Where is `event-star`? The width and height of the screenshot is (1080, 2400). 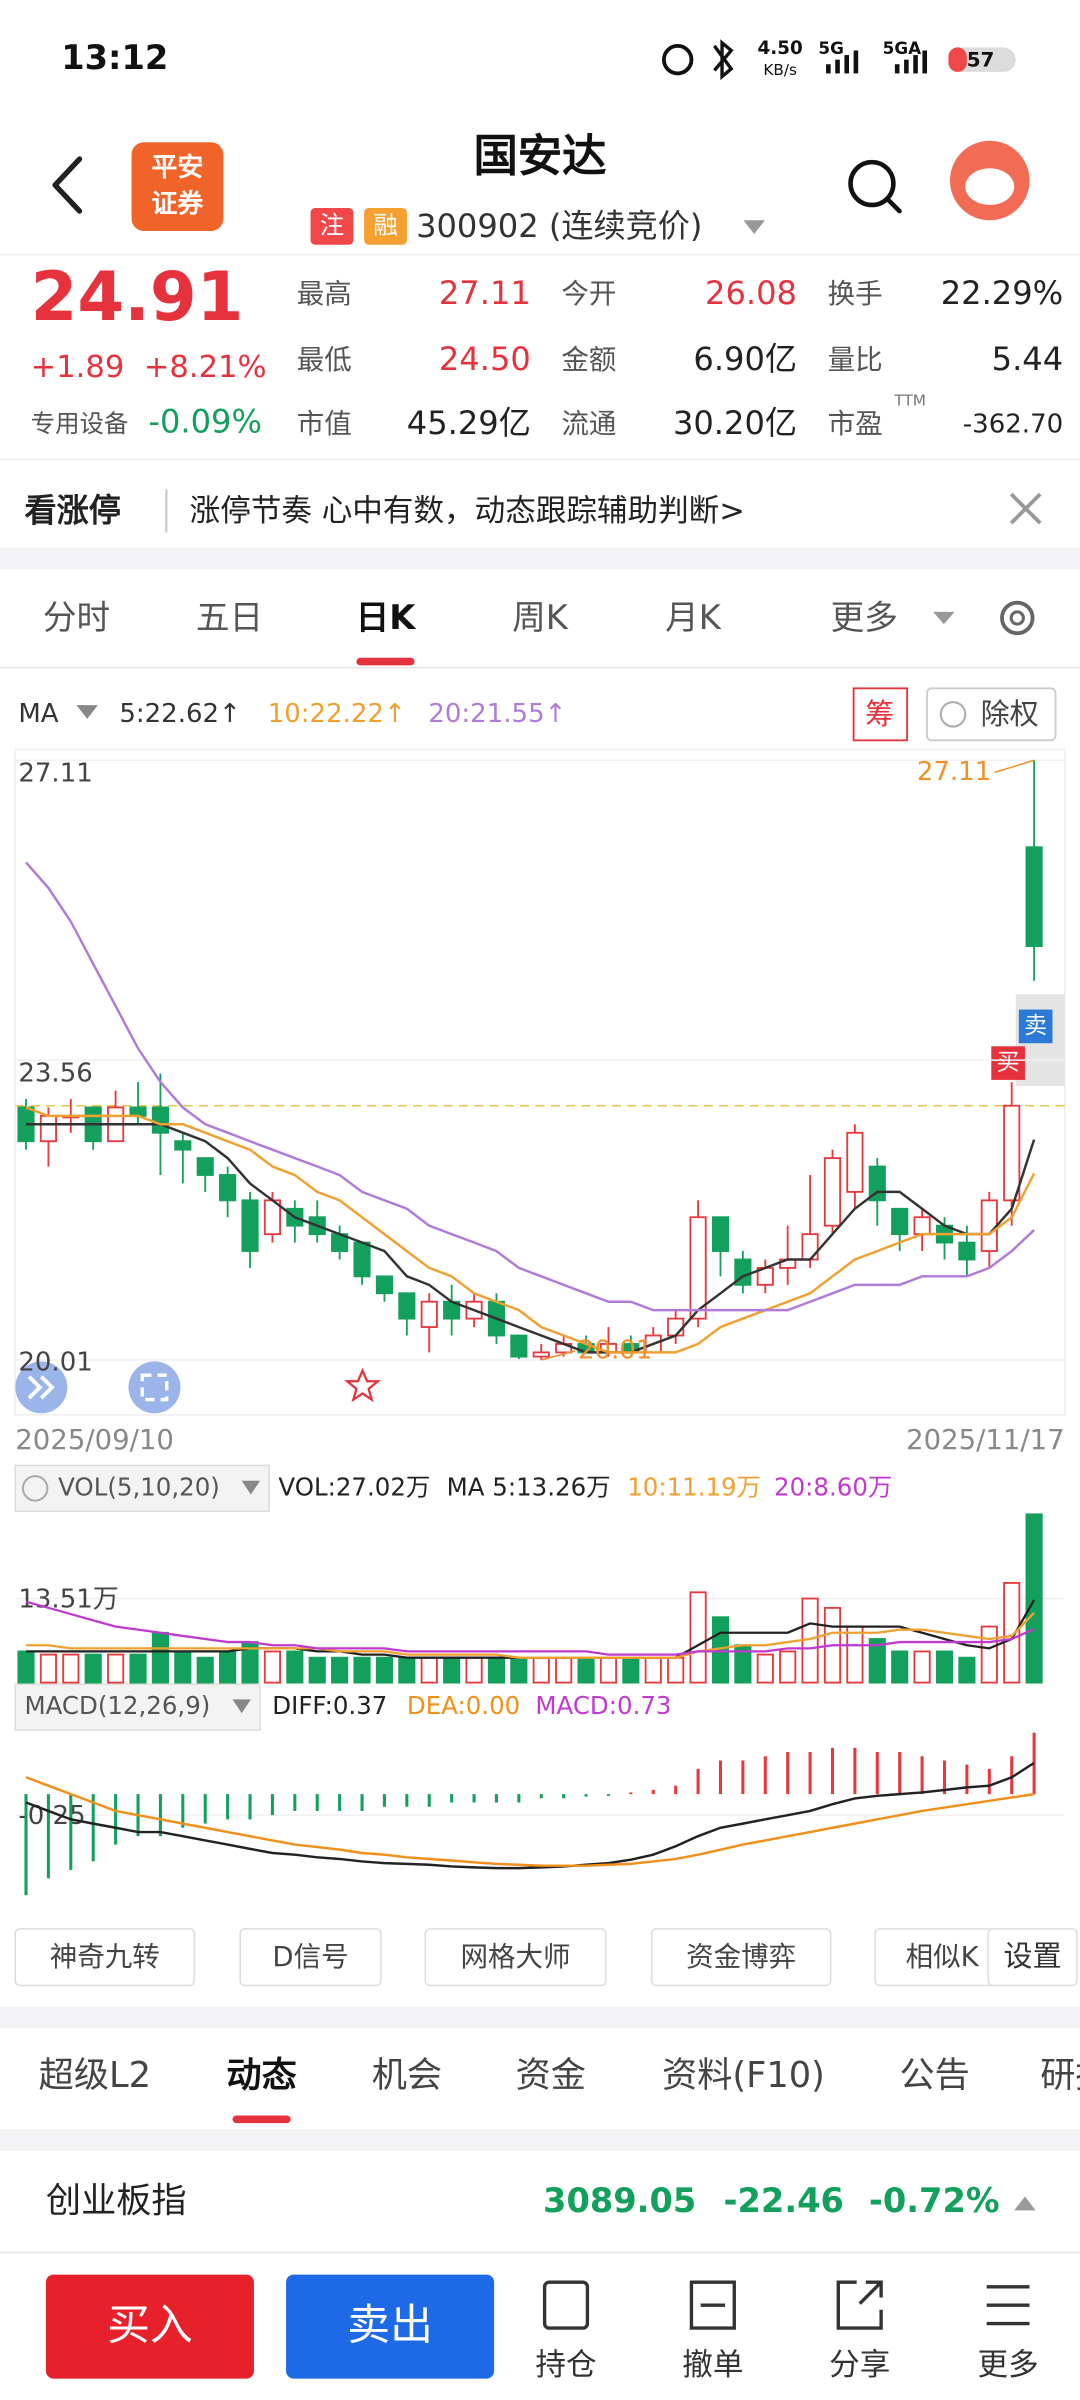 event-star is located at coordinates (363, 1385).